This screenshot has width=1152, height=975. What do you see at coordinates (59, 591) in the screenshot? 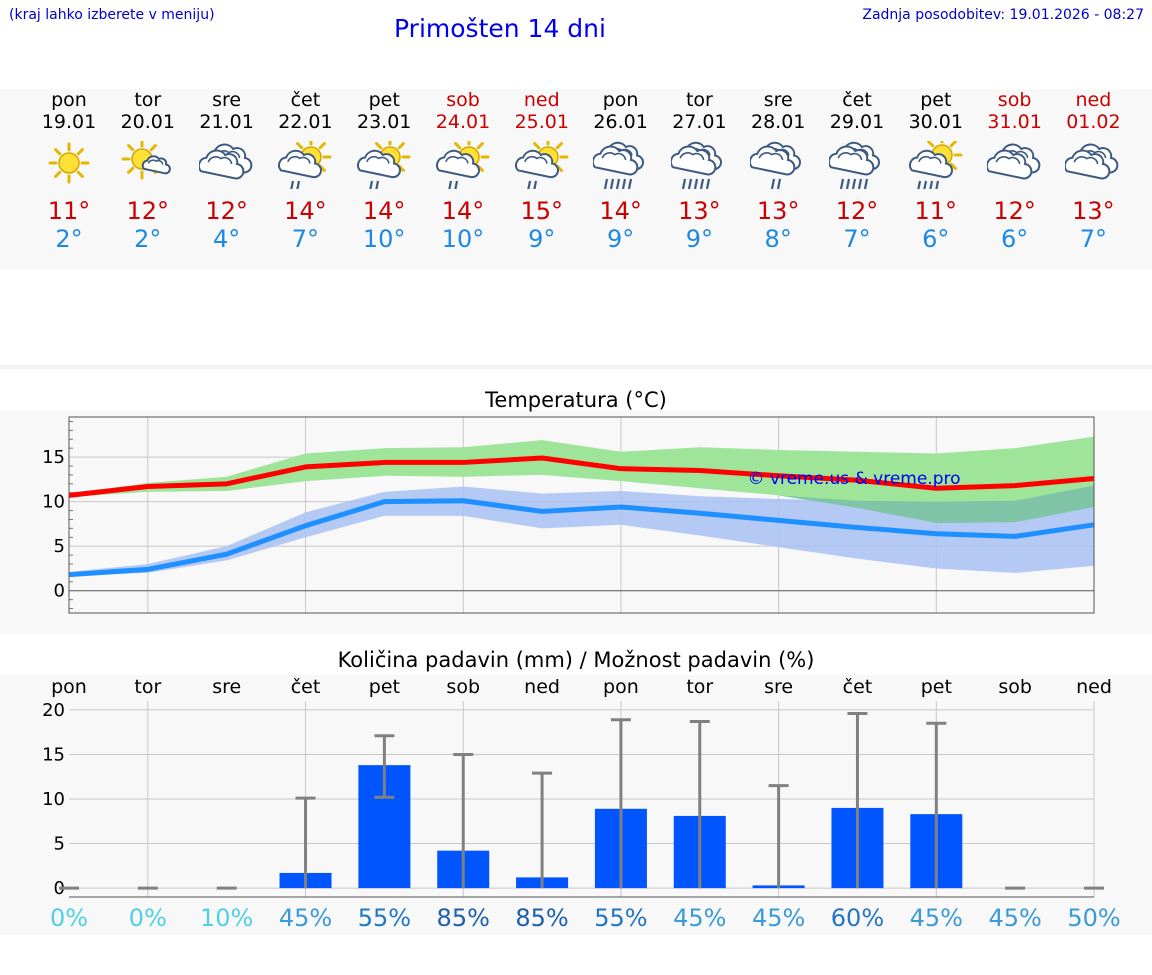
I see `y-tick-label: 0` at bounding box center [59, 591].